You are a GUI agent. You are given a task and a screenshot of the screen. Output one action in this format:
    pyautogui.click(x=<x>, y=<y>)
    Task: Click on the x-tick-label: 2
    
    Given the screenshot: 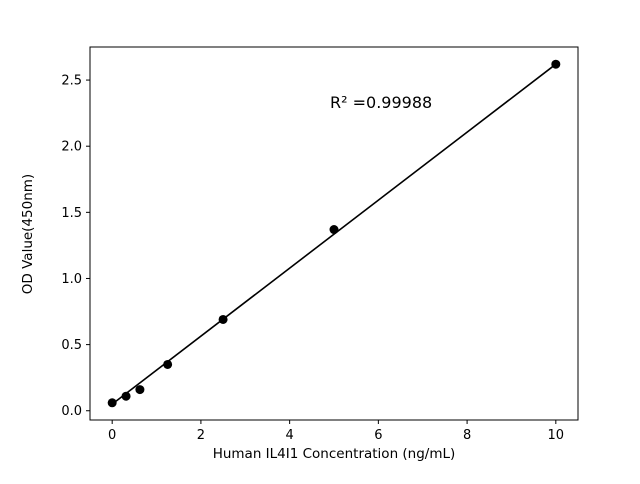 What is the action you would take?
    pyautogui.click(x=201, y=435)
    